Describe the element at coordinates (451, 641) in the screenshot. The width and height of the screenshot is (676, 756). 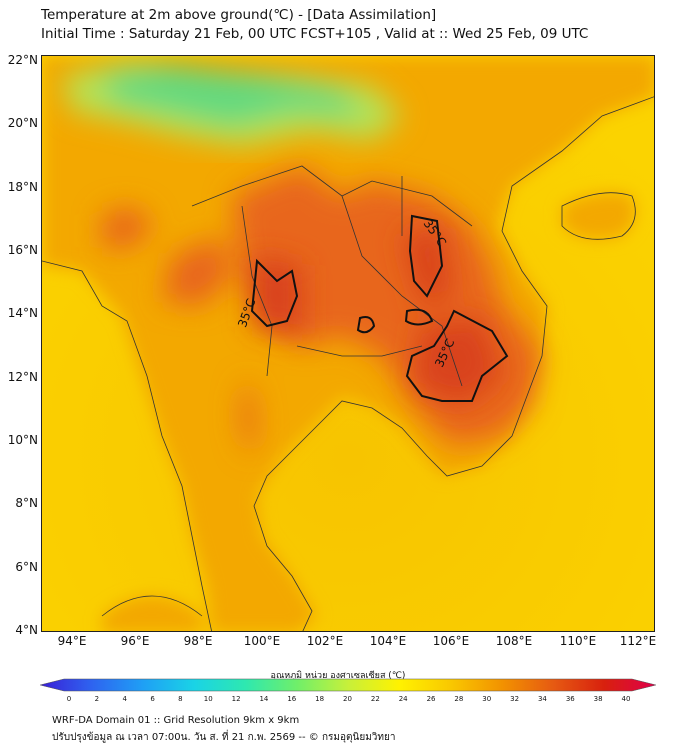
I see `lon-label-106e: 106°E` at that location.